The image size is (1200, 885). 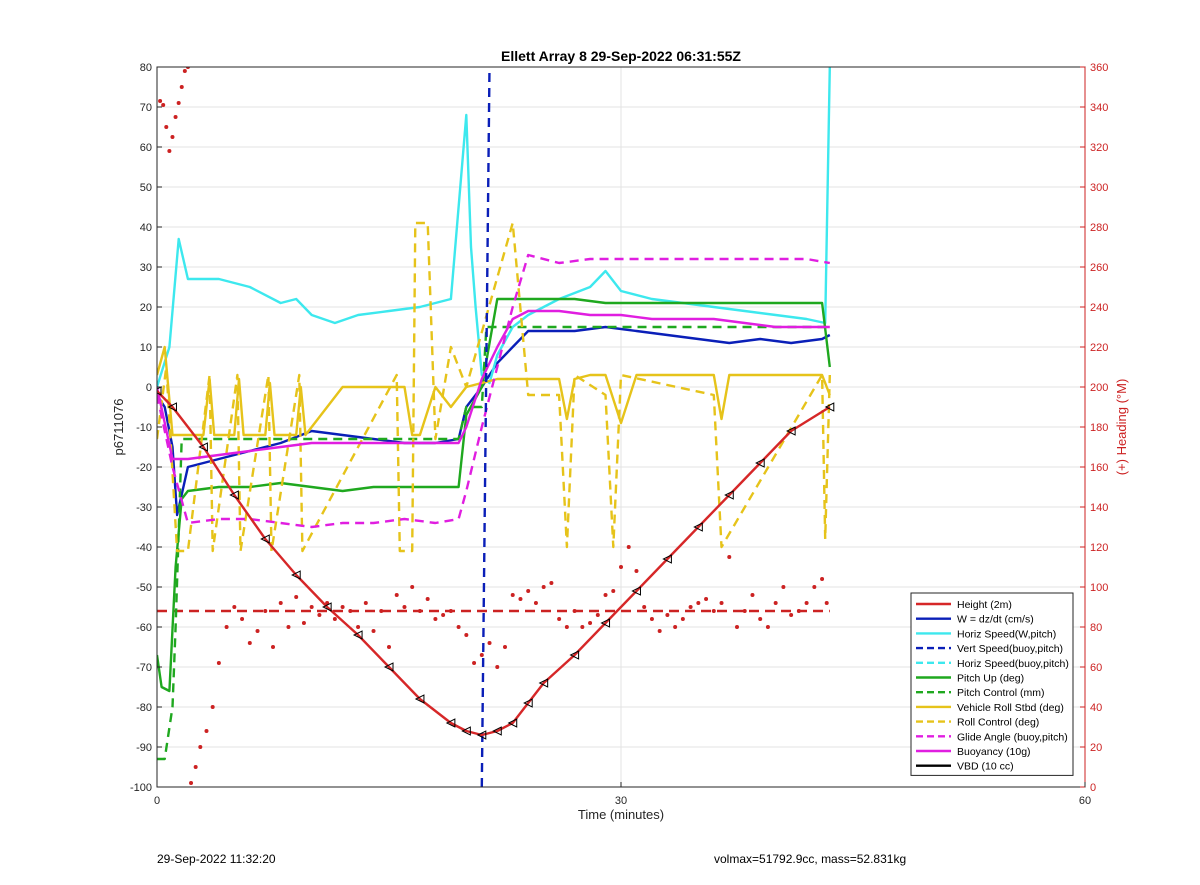 I want to click on x-tick-label: 30, so click(x=621, y=801).